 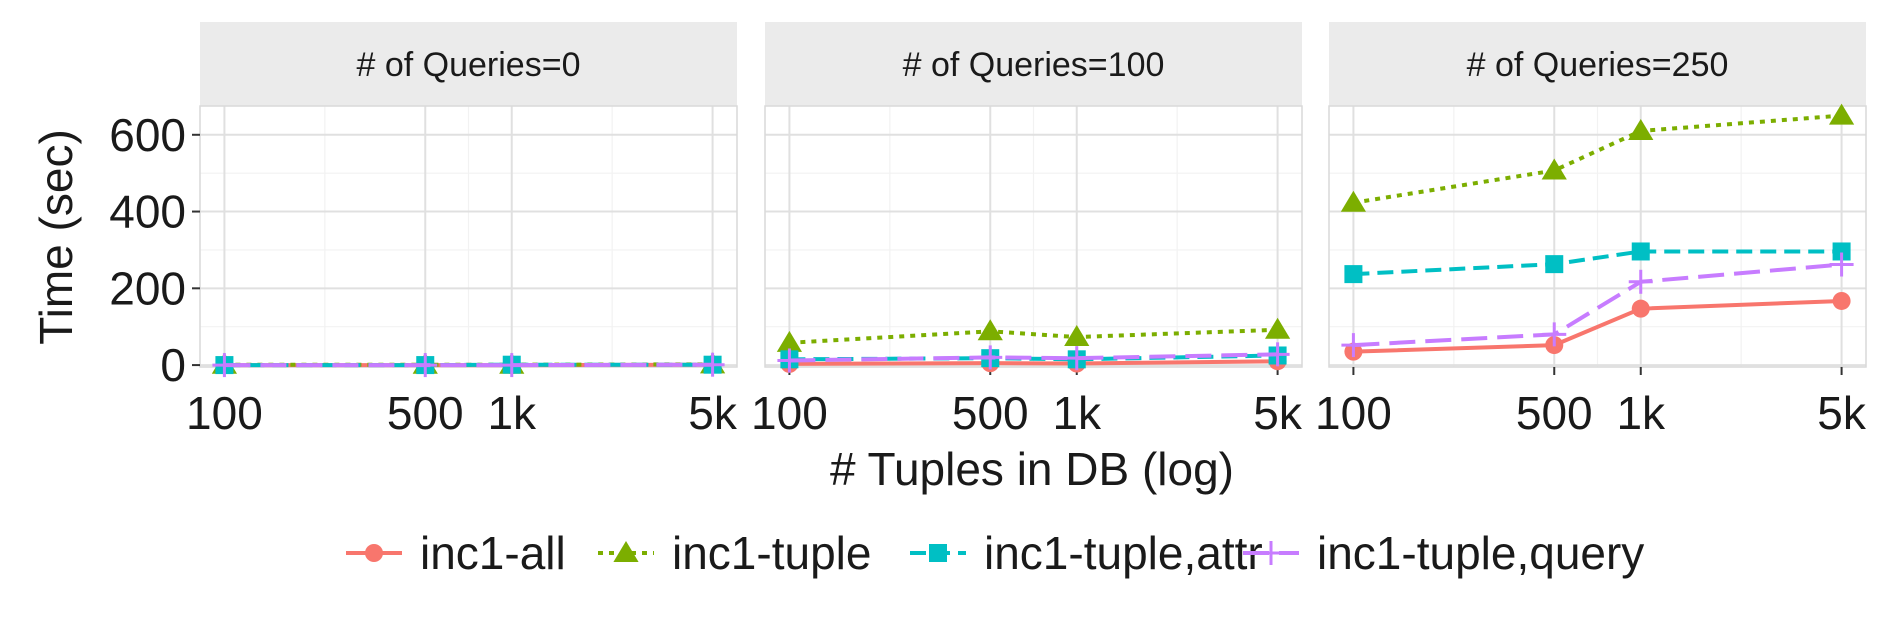 I want to click on facet-title-1: # of Queries=100, so click(x=1034, y=65).